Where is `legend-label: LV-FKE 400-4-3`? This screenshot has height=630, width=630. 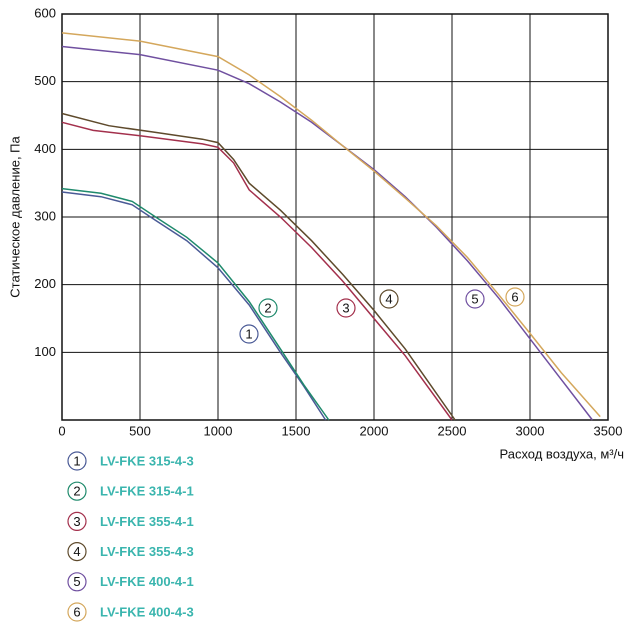 legend-label: LV-FKE 400-4-3 is located at coordinates (147, 611).